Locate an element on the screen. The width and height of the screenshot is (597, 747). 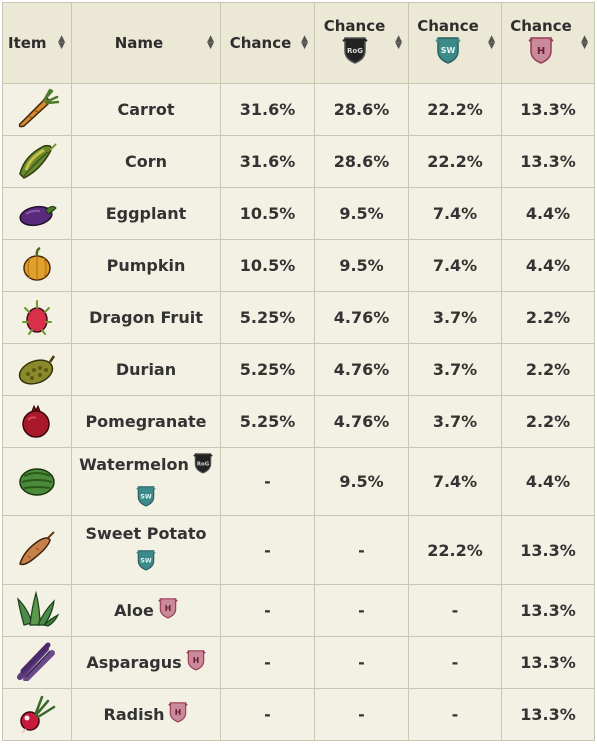
column-header-chance-rog-label: Chance is located at coordinates (354, 26).